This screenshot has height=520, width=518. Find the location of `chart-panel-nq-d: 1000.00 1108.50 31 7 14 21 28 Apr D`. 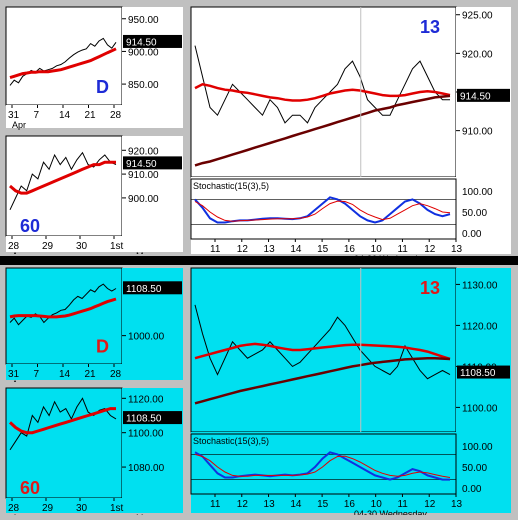

chart-panel-nq-d: 1000.00 1108.50 31 7 14 21 28 Apr D is located at coordinates (94, 324).